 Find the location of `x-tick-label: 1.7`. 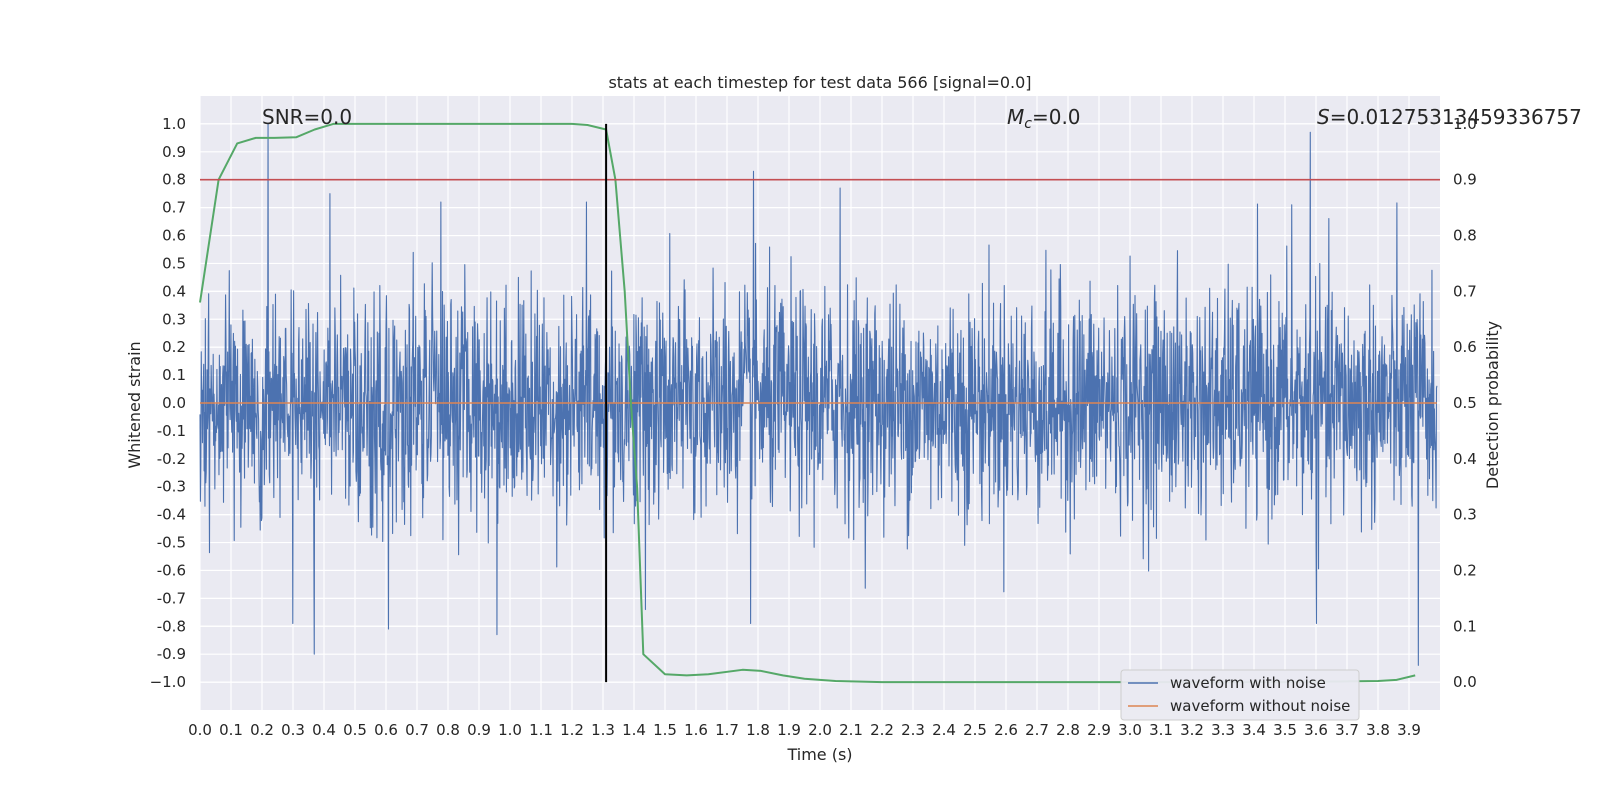

x-tick-label: 1.7 is located at coordinates (727, 730).